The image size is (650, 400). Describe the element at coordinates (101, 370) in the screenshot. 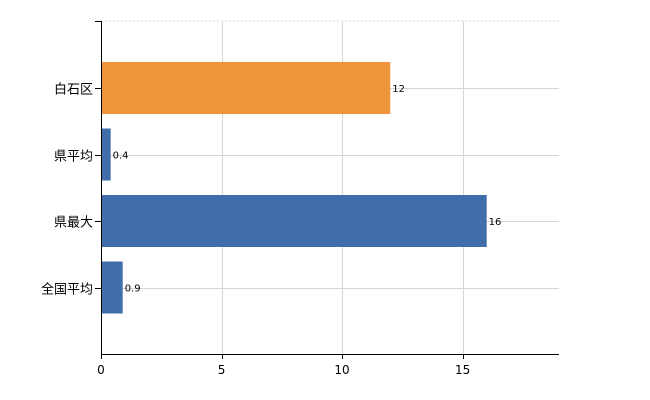

I see `x-tick-label: 0` at that location.